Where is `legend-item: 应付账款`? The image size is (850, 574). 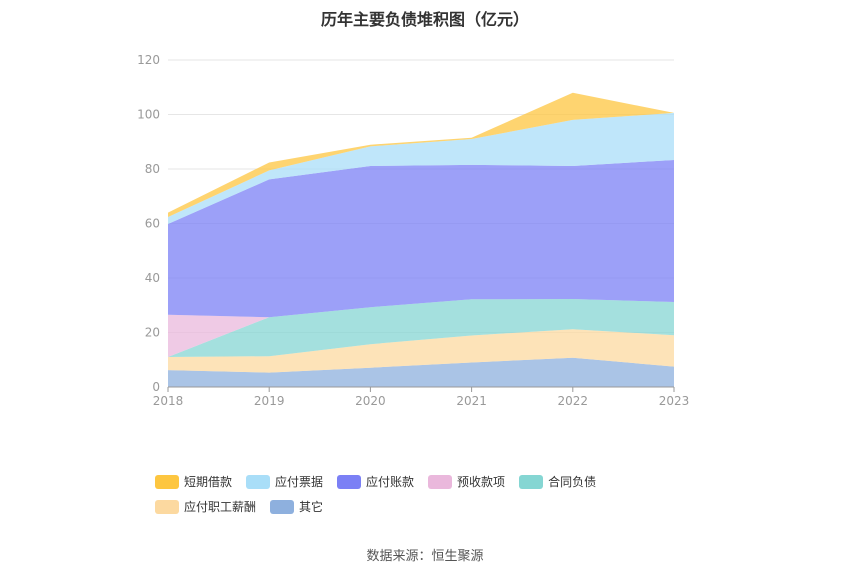
legend-item: 应付账款 is located at coordinates (375, 481).